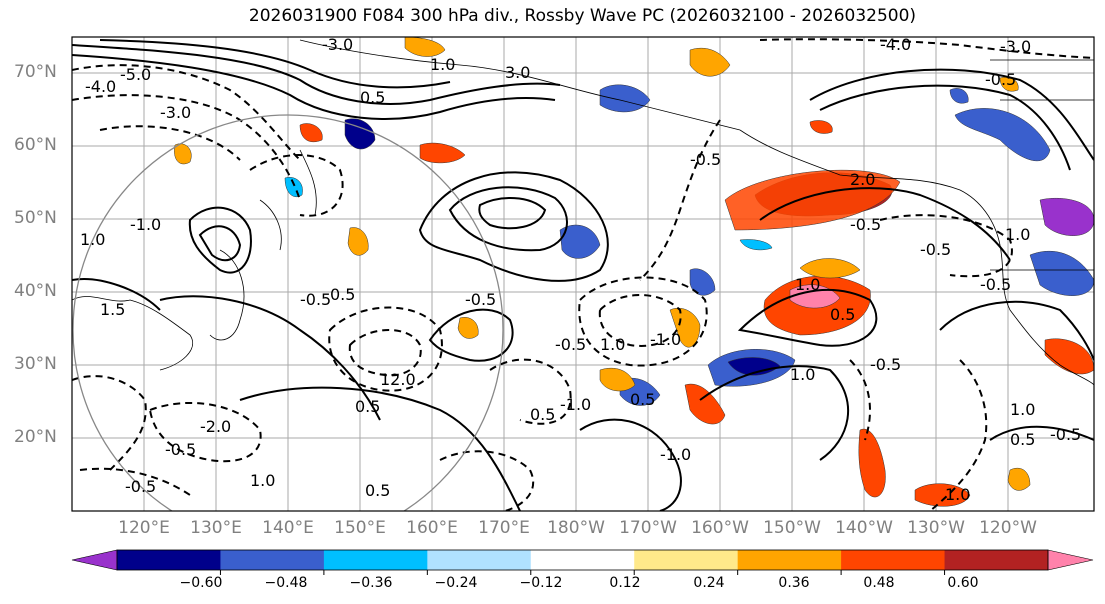 The image size is (1105, 604). Describe the element at coordinates (35, 145) in the screenshot. I see `lat-label: 60°N` at that location.